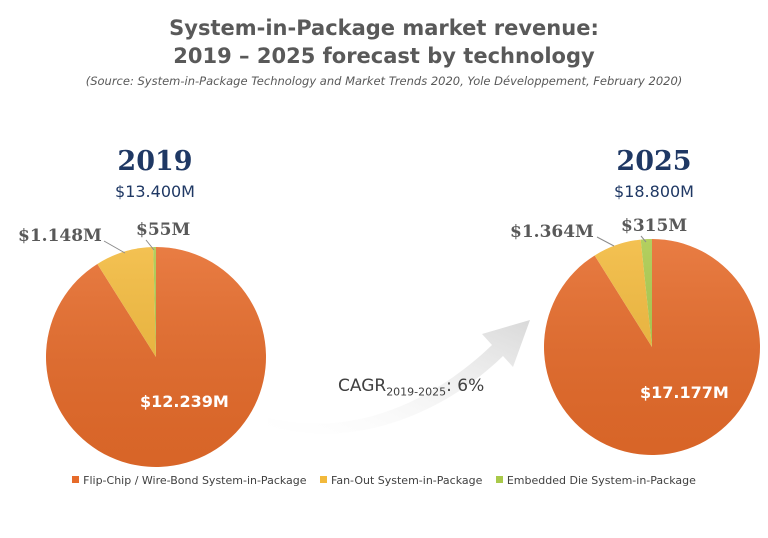 The width and height of the screenshot is (768, 538). What do you see at coordinates (654, 191) in the screenshot?
I see `total-label-2025: $18.800M` at bounding box center [654, 191].